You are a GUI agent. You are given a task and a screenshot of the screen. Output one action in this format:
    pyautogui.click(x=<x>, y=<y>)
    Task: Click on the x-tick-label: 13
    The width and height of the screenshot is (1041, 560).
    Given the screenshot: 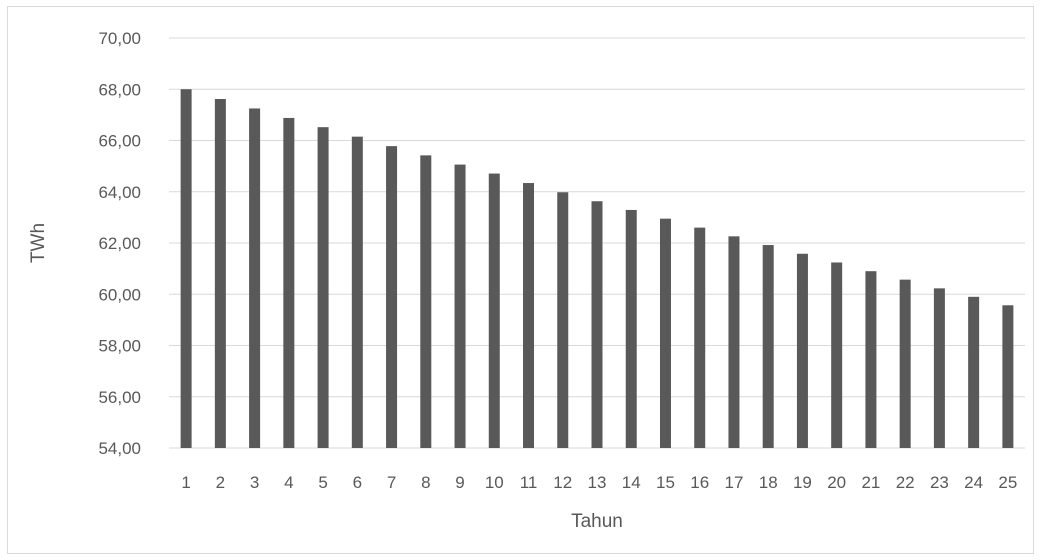 What is the action you would take?
    pyautogui.click(x=597, y=482)
    